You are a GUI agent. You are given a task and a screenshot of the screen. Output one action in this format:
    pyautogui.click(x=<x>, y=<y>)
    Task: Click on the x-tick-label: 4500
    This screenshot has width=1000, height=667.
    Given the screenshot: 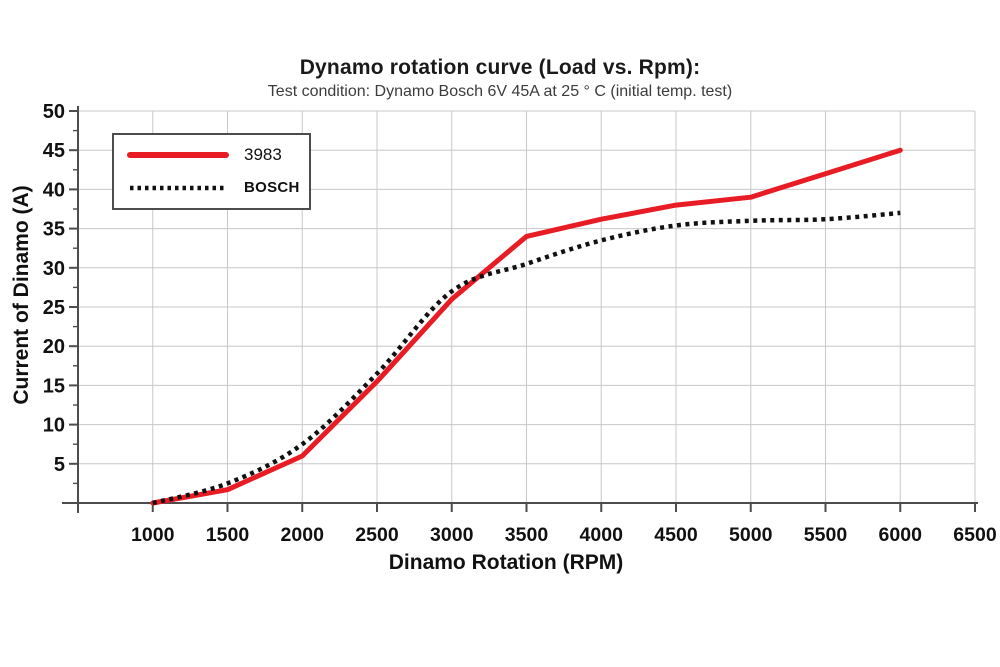 What is the action you would take?
    pyautogui.click(x=676, y=535)
    